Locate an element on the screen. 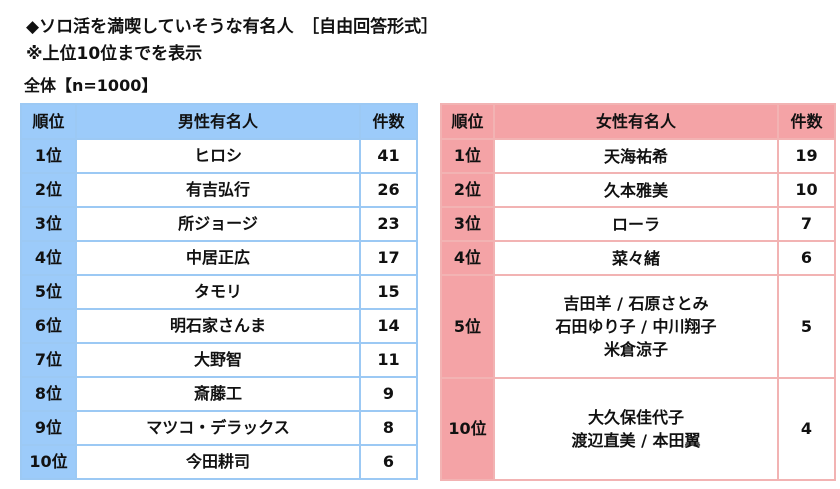  table-row: 4位 菜々緒 6 is located at coordinates (638, 258).